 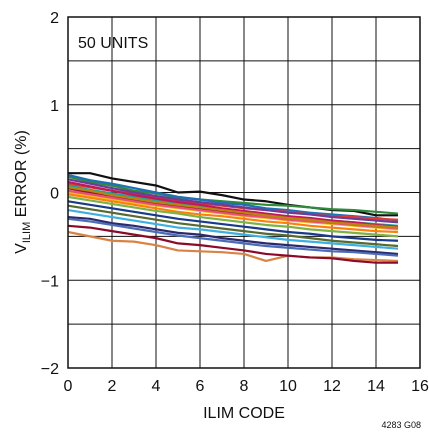 I want to click on x-tick-label: 0, so click(x=68, y=386).